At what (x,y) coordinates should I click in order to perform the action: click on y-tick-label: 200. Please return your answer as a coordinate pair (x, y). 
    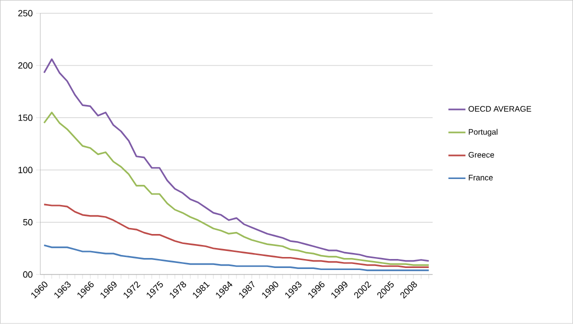
    Looking at the image, I should click on (25, 65).